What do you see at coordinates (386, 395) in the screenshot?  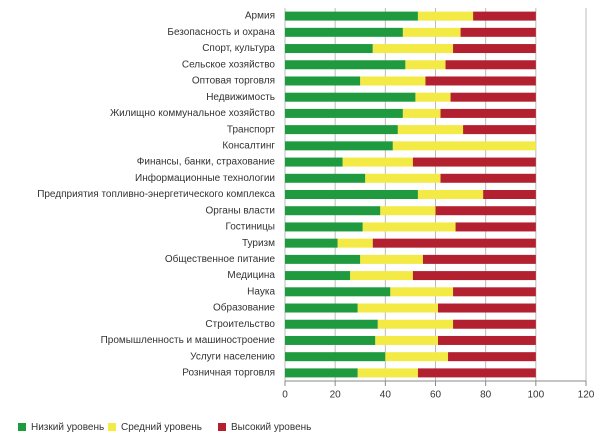 I see `x-tick-label: 40` at bounding box center [386, 395].